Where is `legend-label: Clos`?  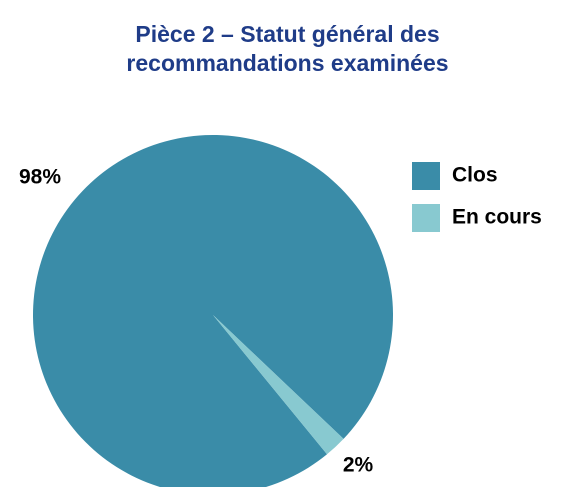
legend-label: Clos is located at coordinates (475, 175).